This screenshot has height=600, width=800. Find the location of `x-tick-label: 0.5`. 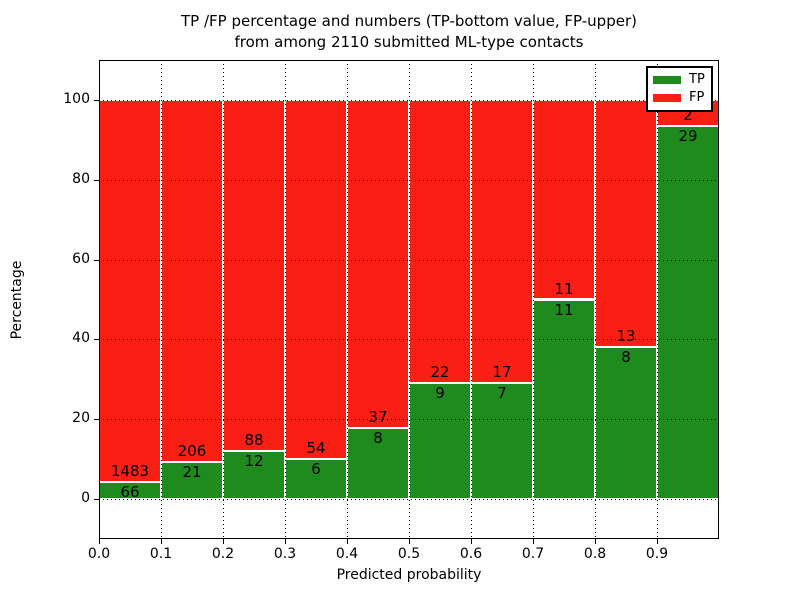

x-tick-label: 0.5 is located at coordinates (409, 554).